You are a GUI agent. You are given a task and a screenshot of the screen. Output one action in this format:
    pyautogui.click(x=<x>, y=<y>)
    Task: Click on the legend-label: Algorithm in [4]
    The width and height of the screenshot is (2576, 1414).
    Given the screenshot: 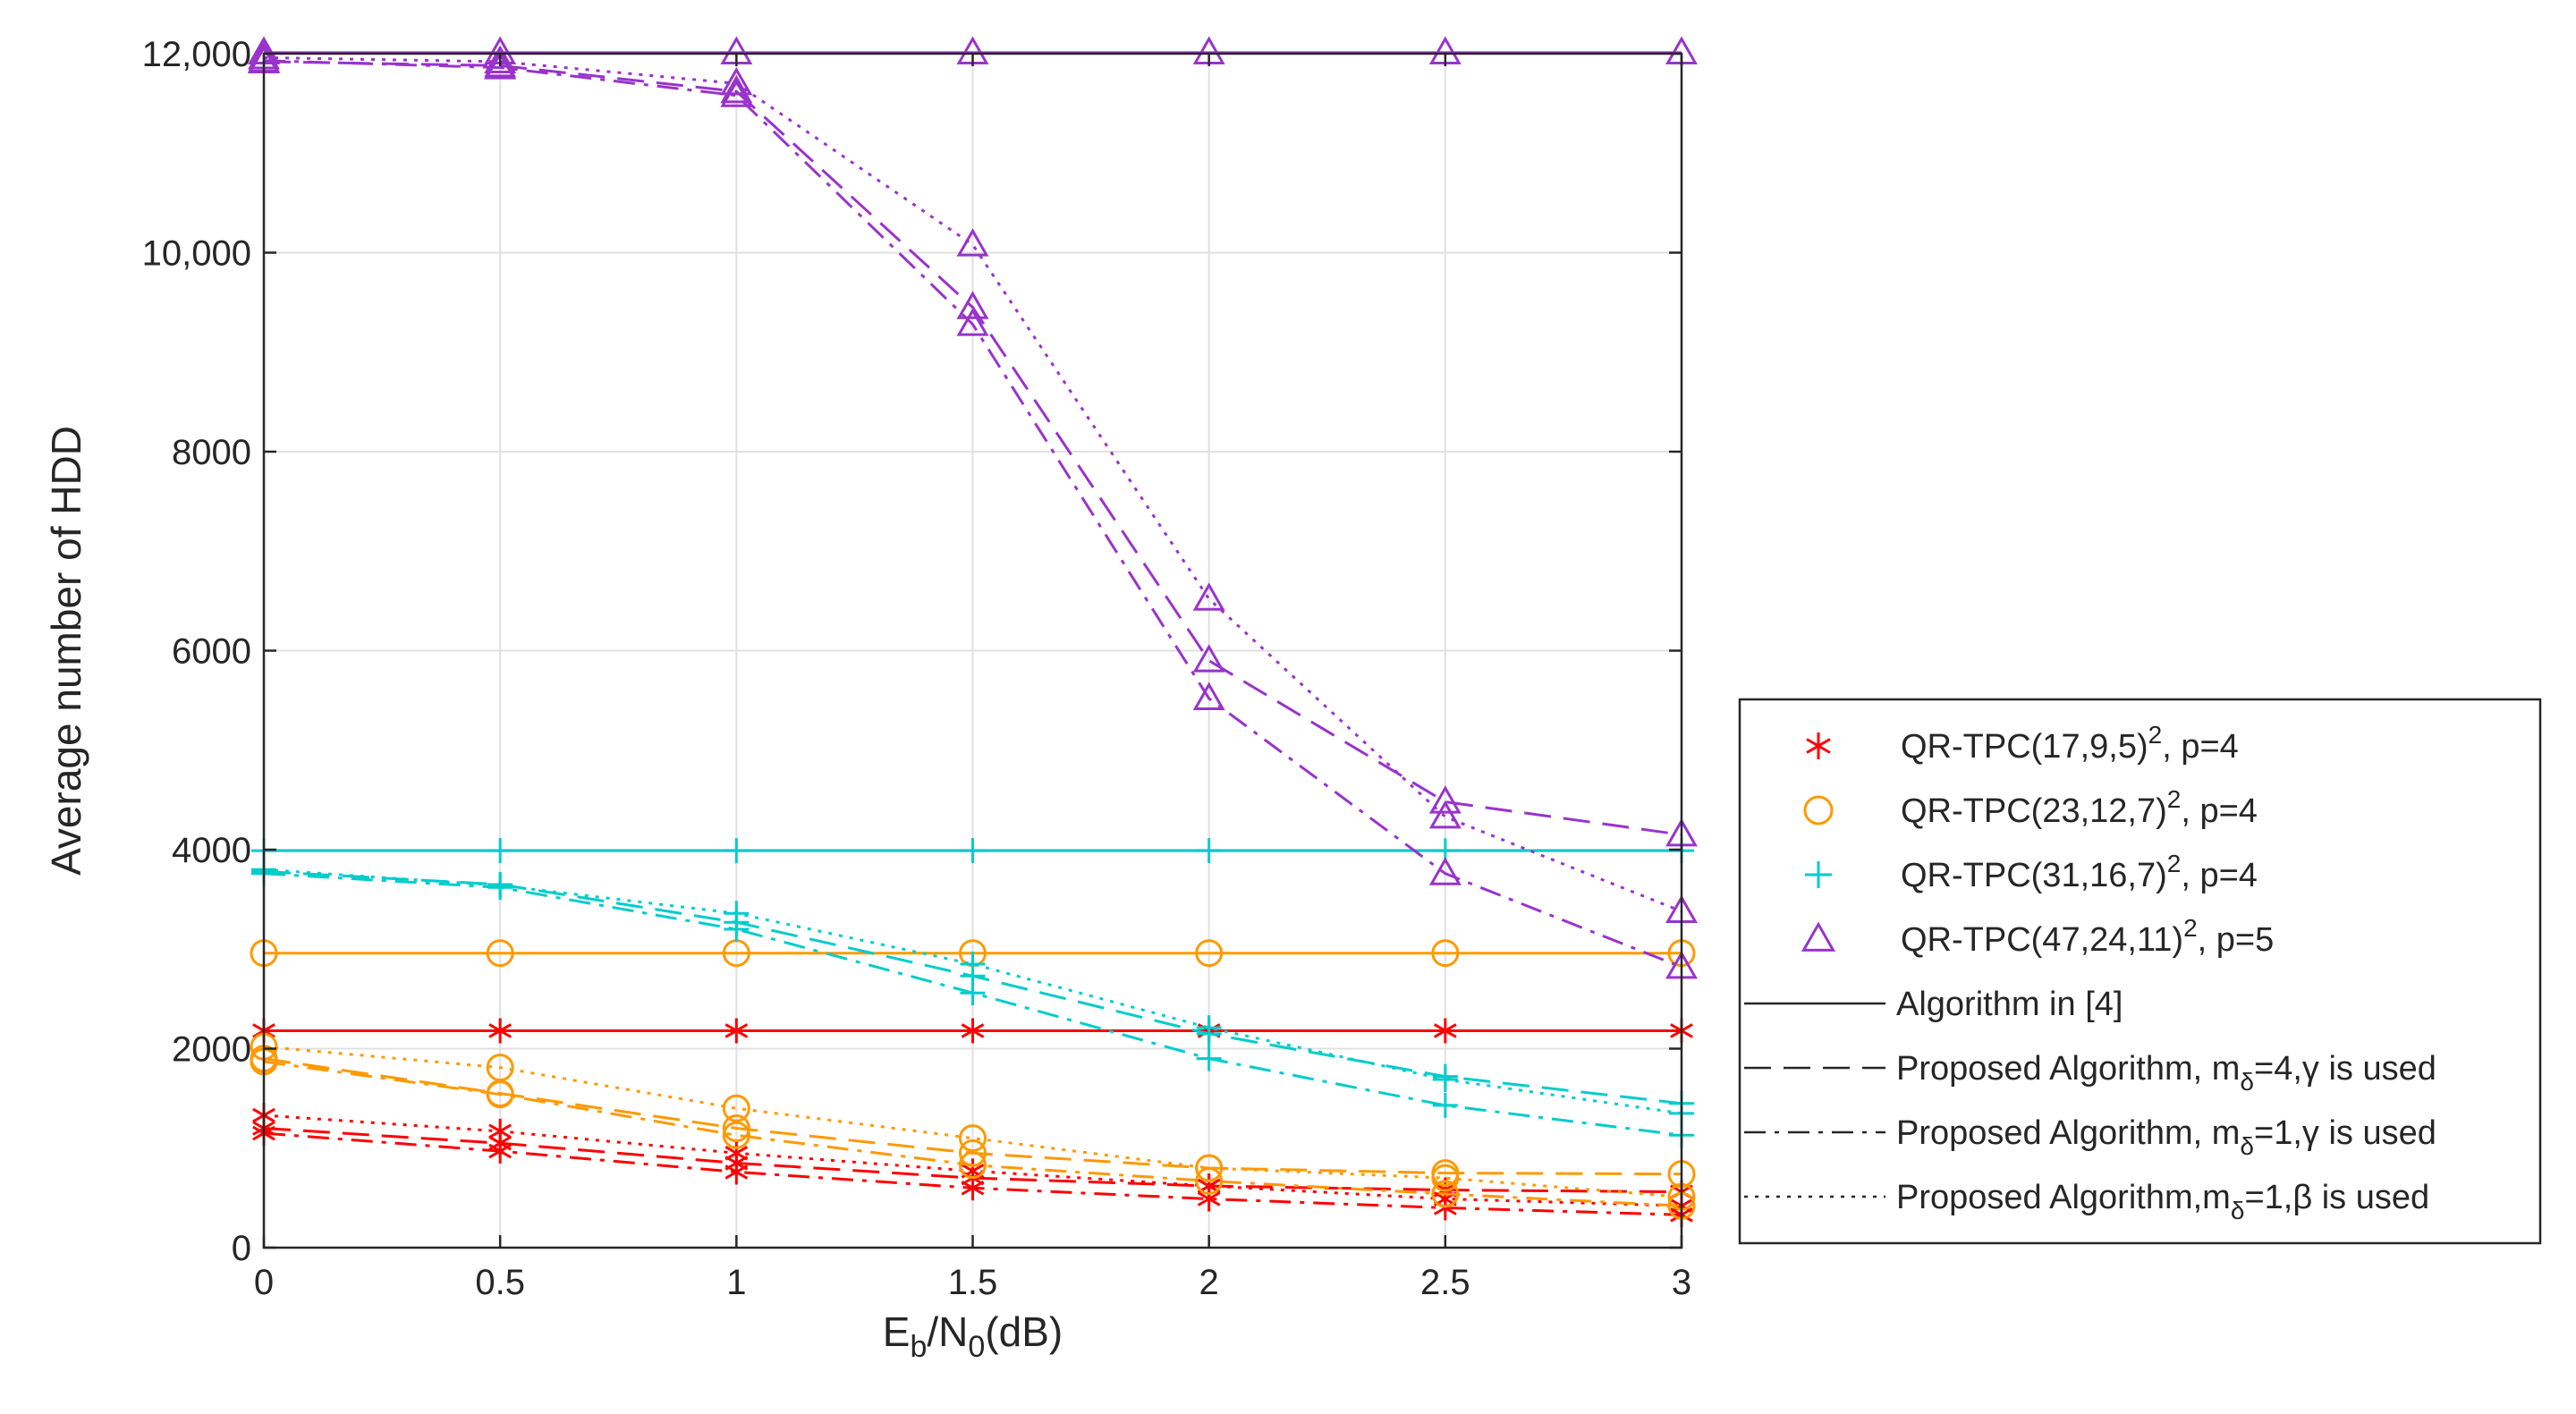 What is the action you would take?
    pyautogui.click(x=2009, y=1004)
    